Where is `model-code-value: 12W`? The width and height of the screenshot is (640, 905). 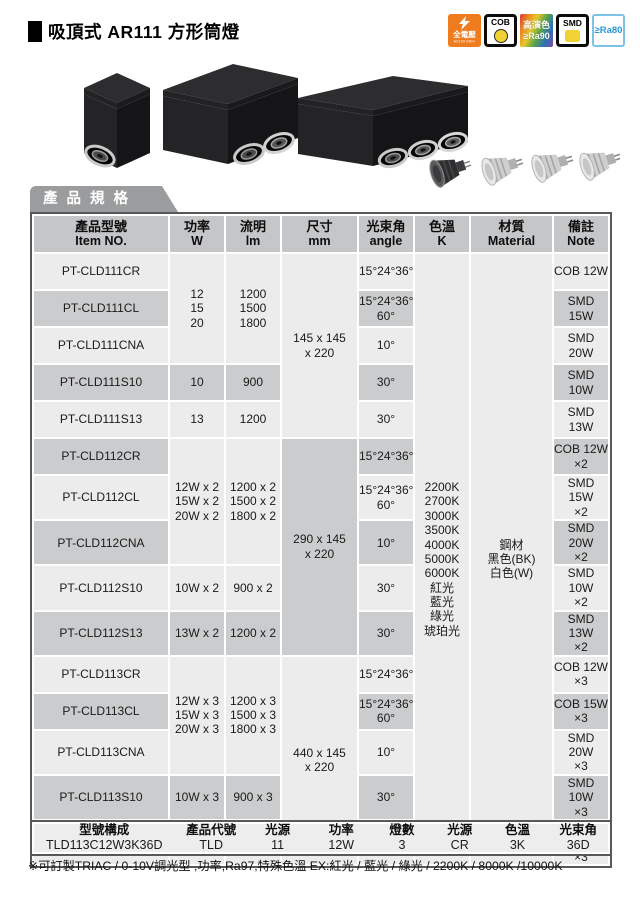
model-code-value: 12W is located at coordinates (341, 845).